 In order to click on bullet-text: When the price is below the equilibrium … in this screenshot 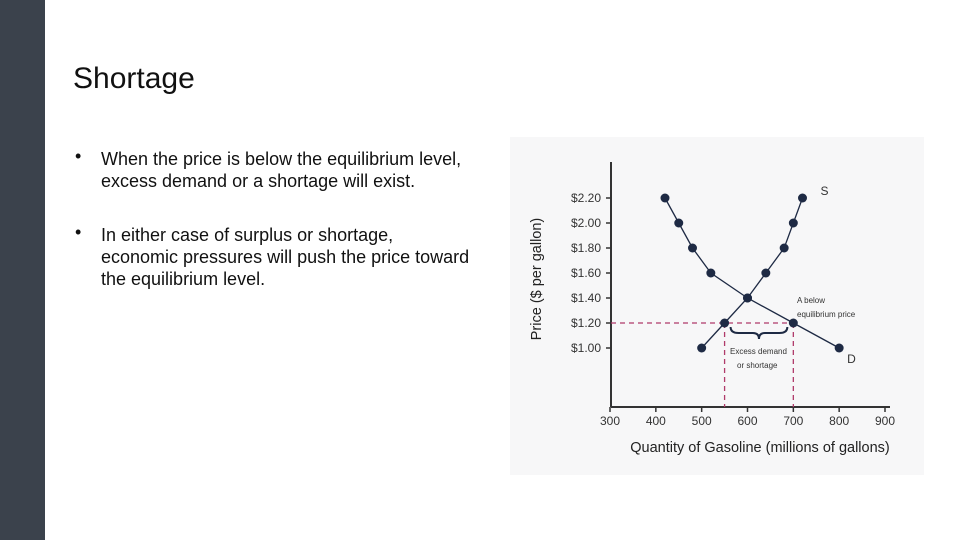, I will do `click(281, 170)`.